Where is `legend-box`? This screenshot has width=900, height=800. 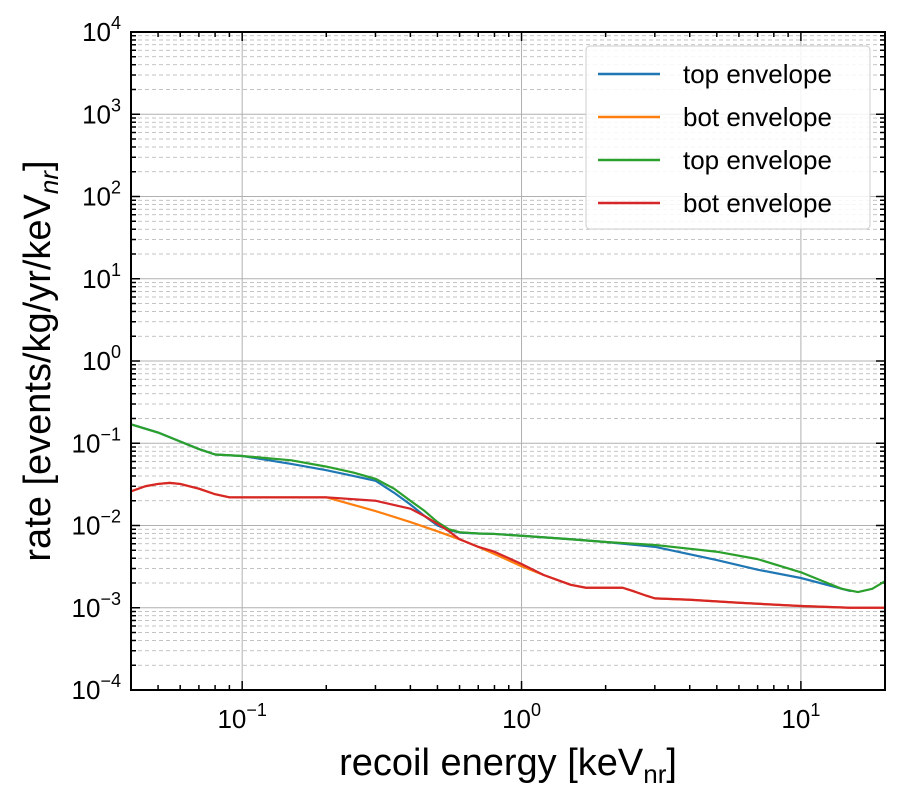 legend-box is located at coordinates (728, 137).